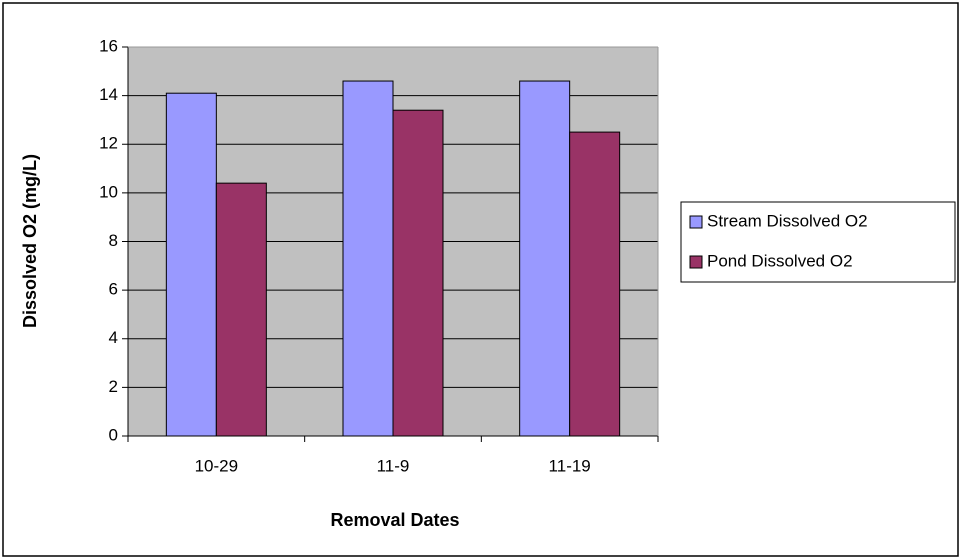 Image resolution: width=962 pixels, height=560 pixels. What do you see at coordinates (393, 465) in the screenshot?
I see `x-tick-label: 11-9` at bounding box center [393, 465].